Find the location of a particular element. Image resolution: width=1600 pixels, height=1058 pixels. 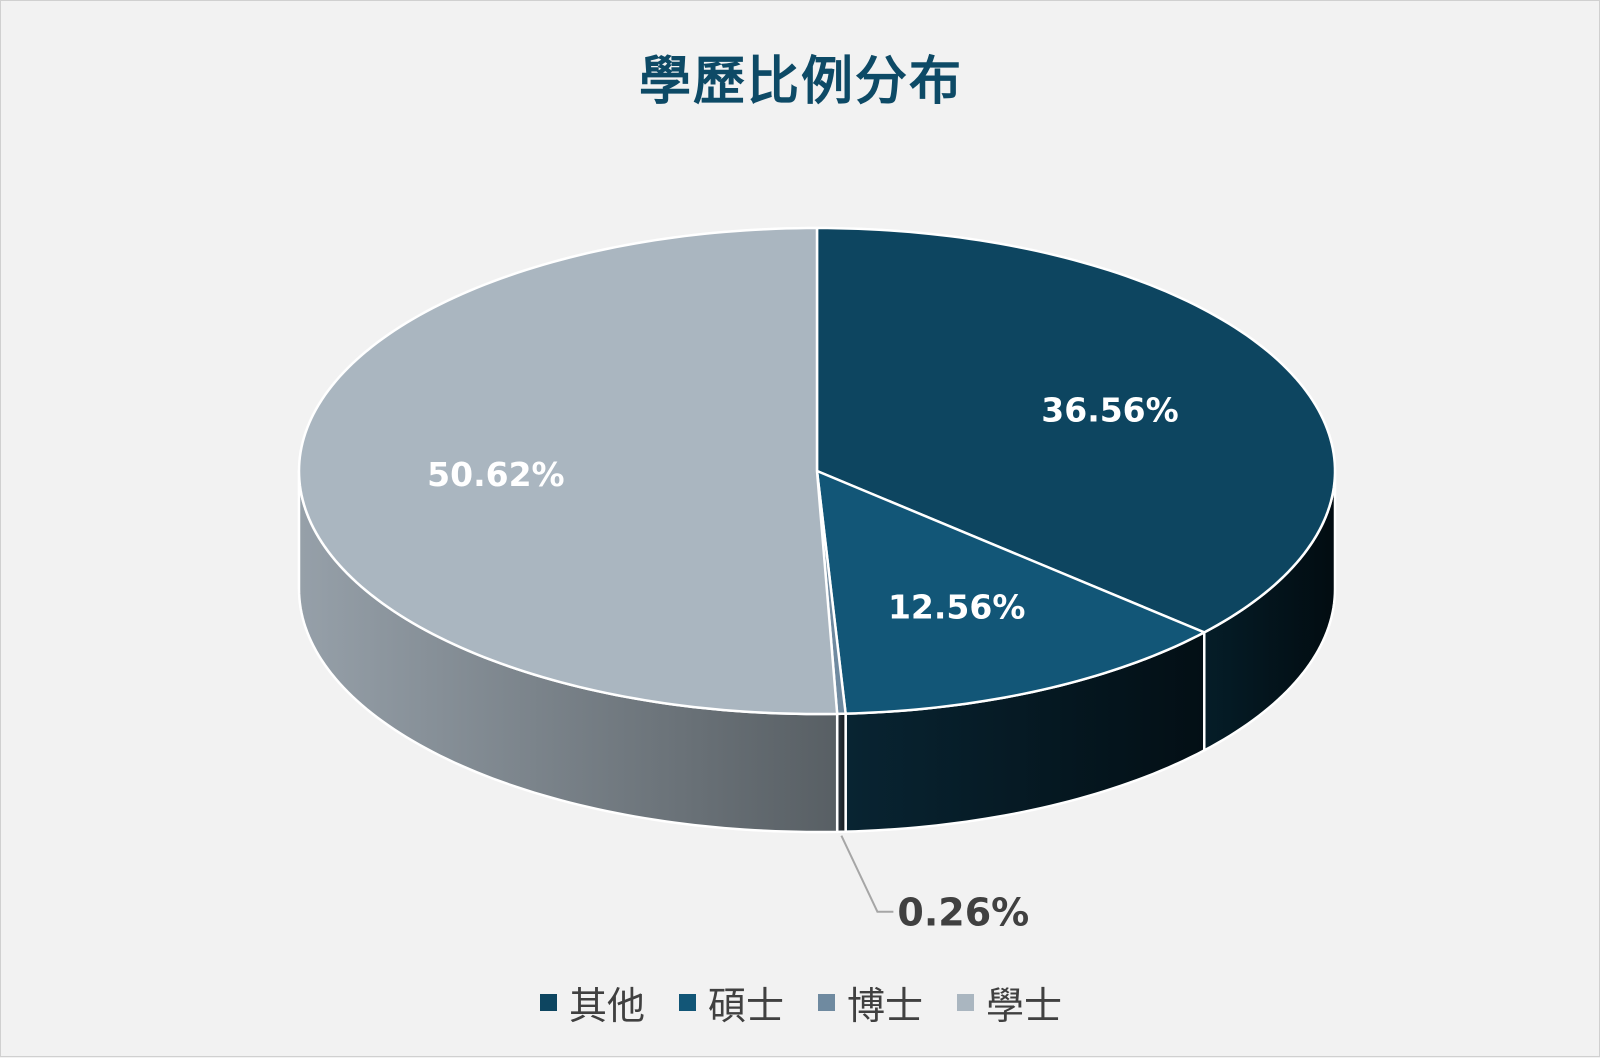

legend-item-0: 其他 is located at coordinates (592, 1002).